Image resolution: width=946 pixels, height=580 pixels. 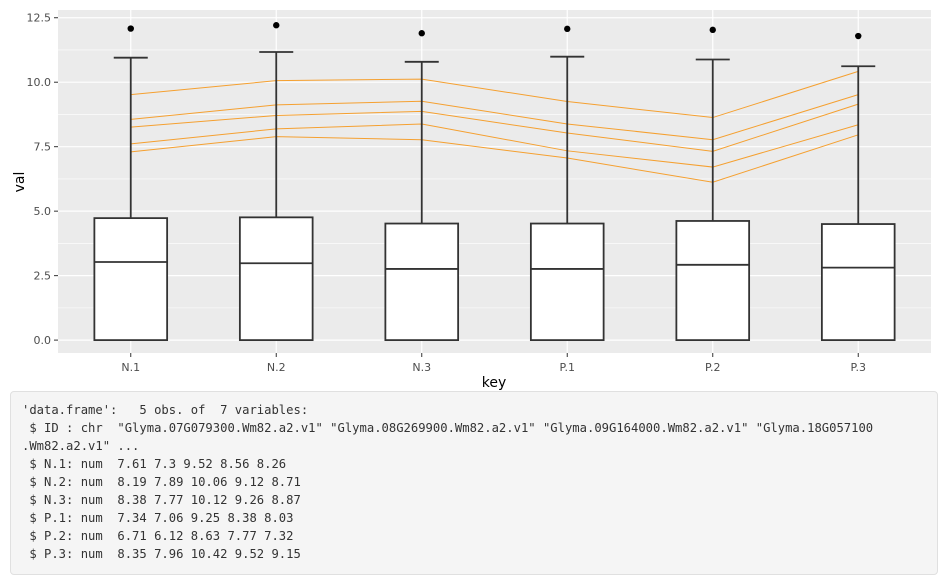 What do you see at coordinates (43, 340) in the screenshot?
I see `y-tick-label: 0.0` at bounding box center [43, 340].